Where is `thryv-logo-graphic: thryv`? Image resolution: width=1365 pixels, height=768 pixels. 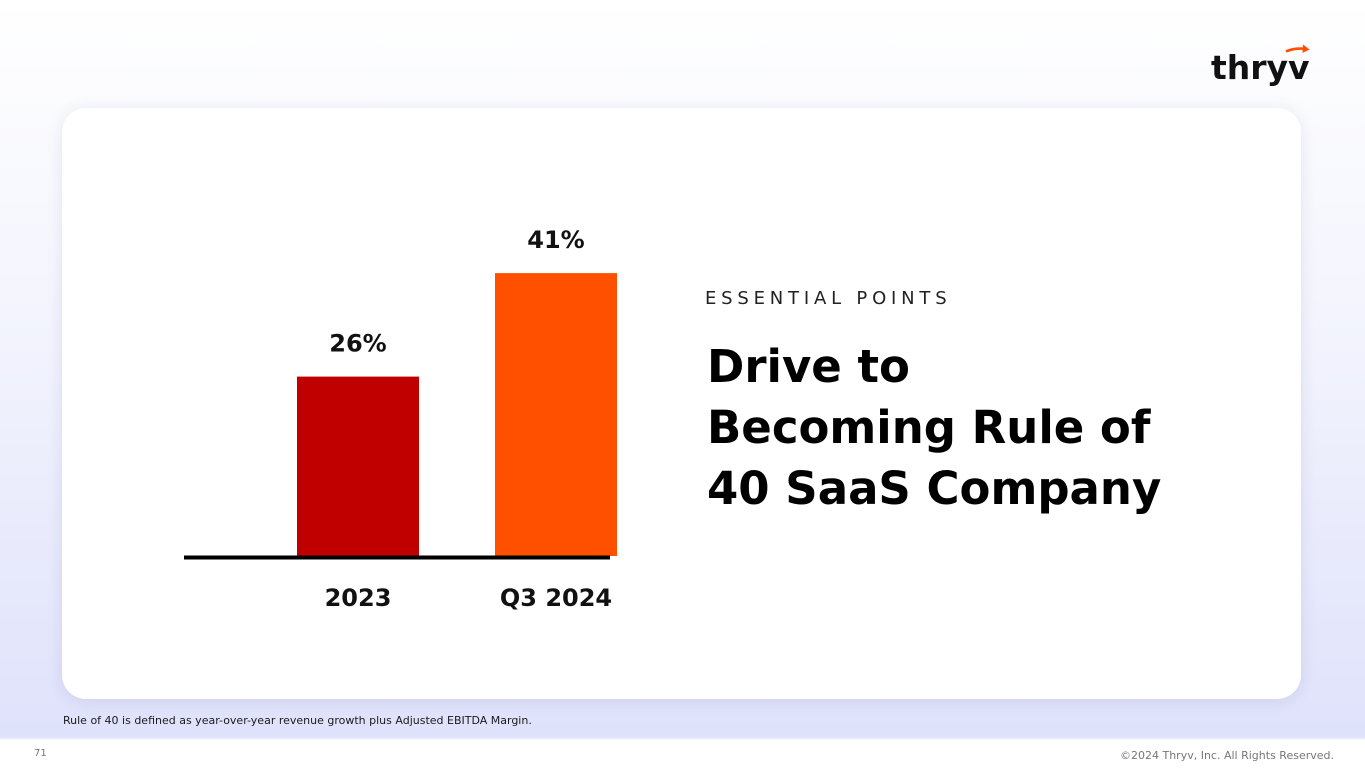 thryv-logo-graphic: thryv is located at coordinates (1260, 65).